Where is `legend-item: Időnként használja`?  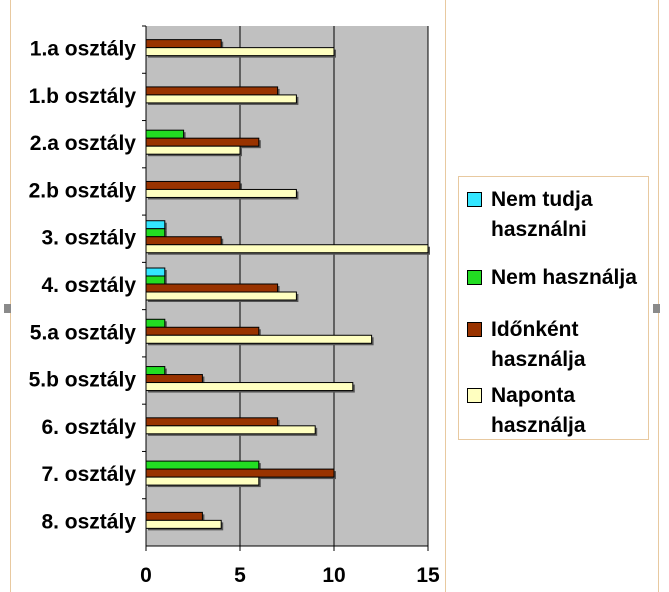
legend-item: Időnként használja is located at coordinates (556, 345).